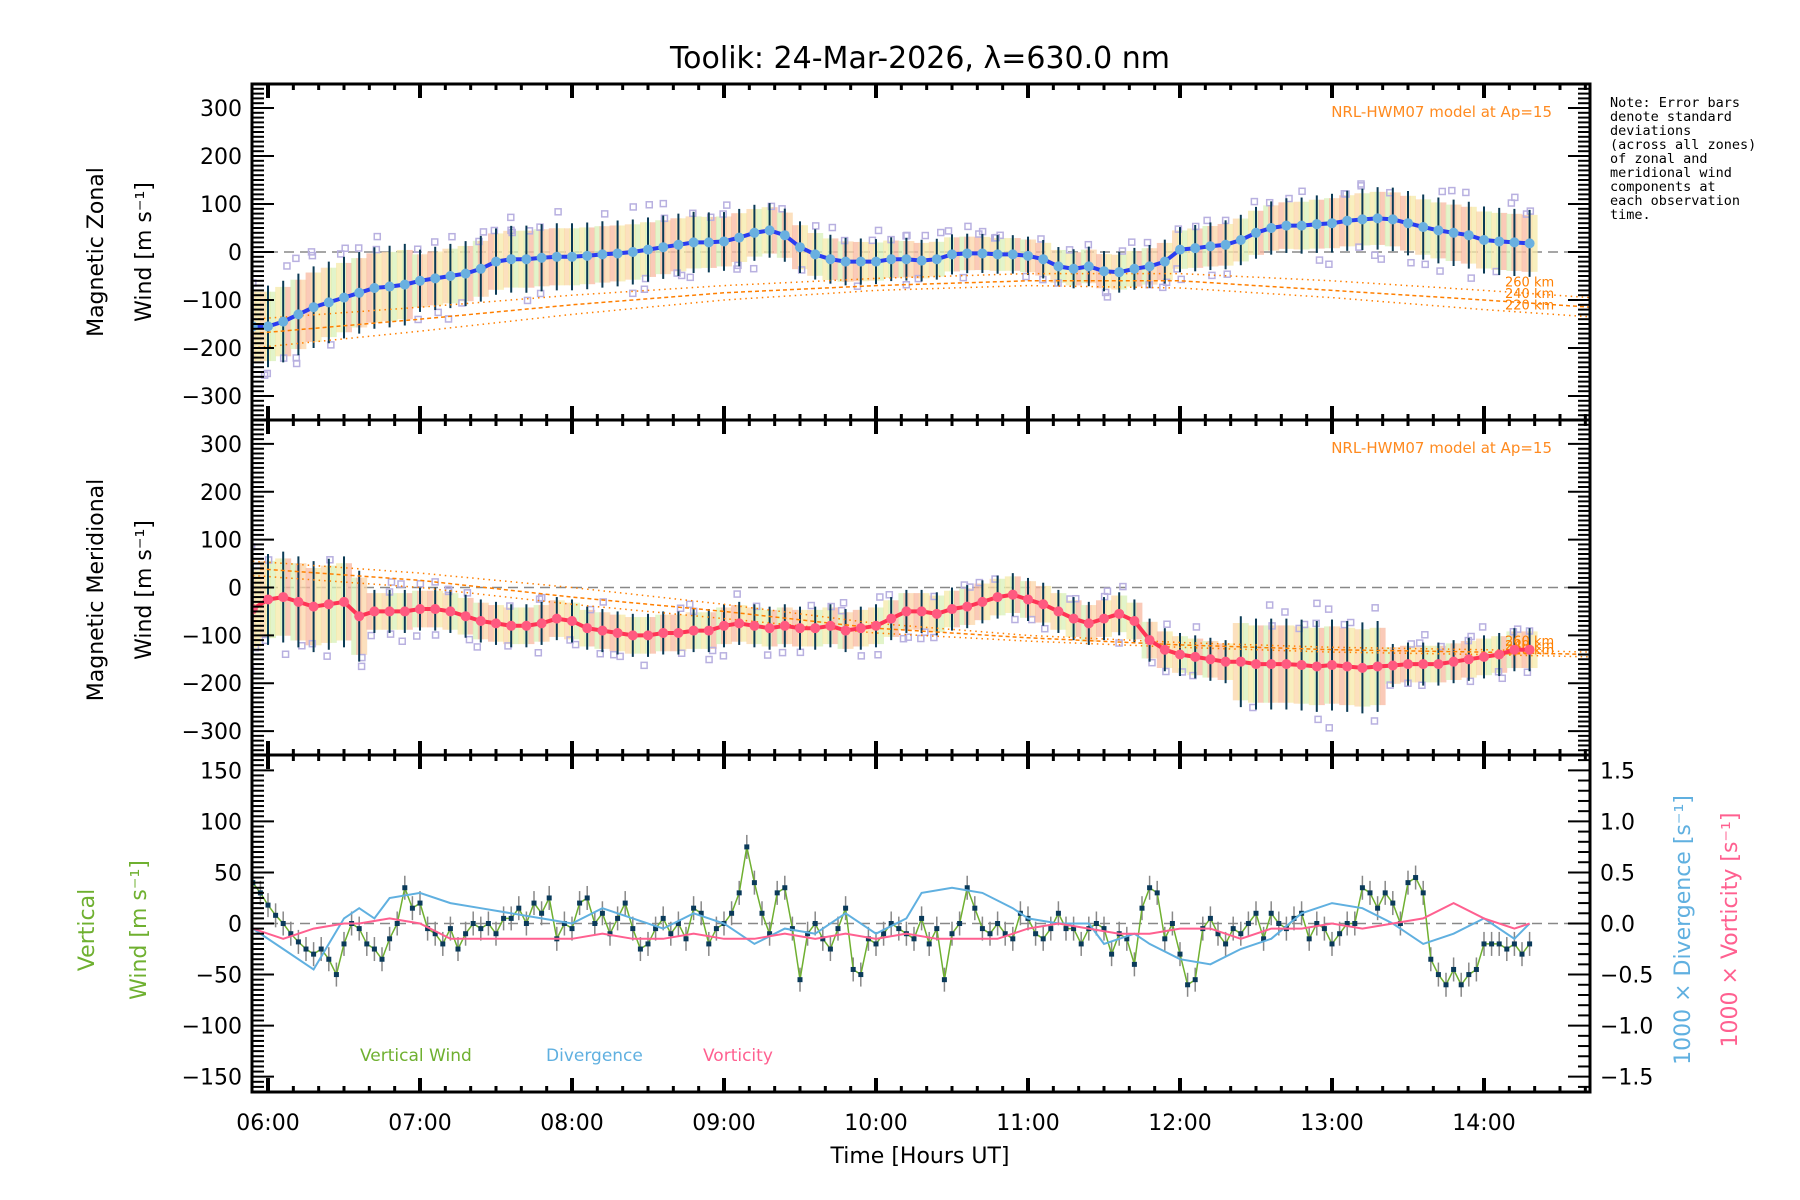 This screenshot has width=1800, height=1200. I want to click on zonal-model-label: NRL-HWM07 model at Ap=15, so click(1441, 112).